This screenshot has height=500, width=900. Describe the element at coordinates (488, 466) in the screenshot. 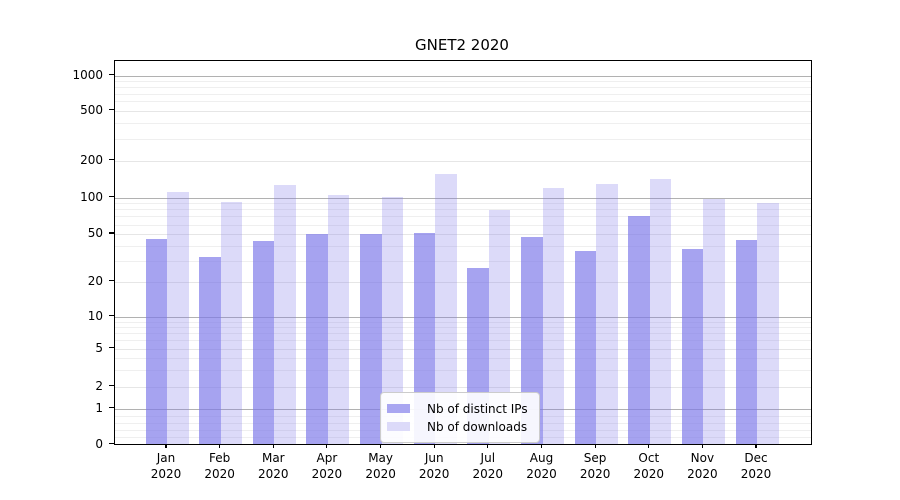

I see `x-tick-label-jul: Jul 2020` at that location.